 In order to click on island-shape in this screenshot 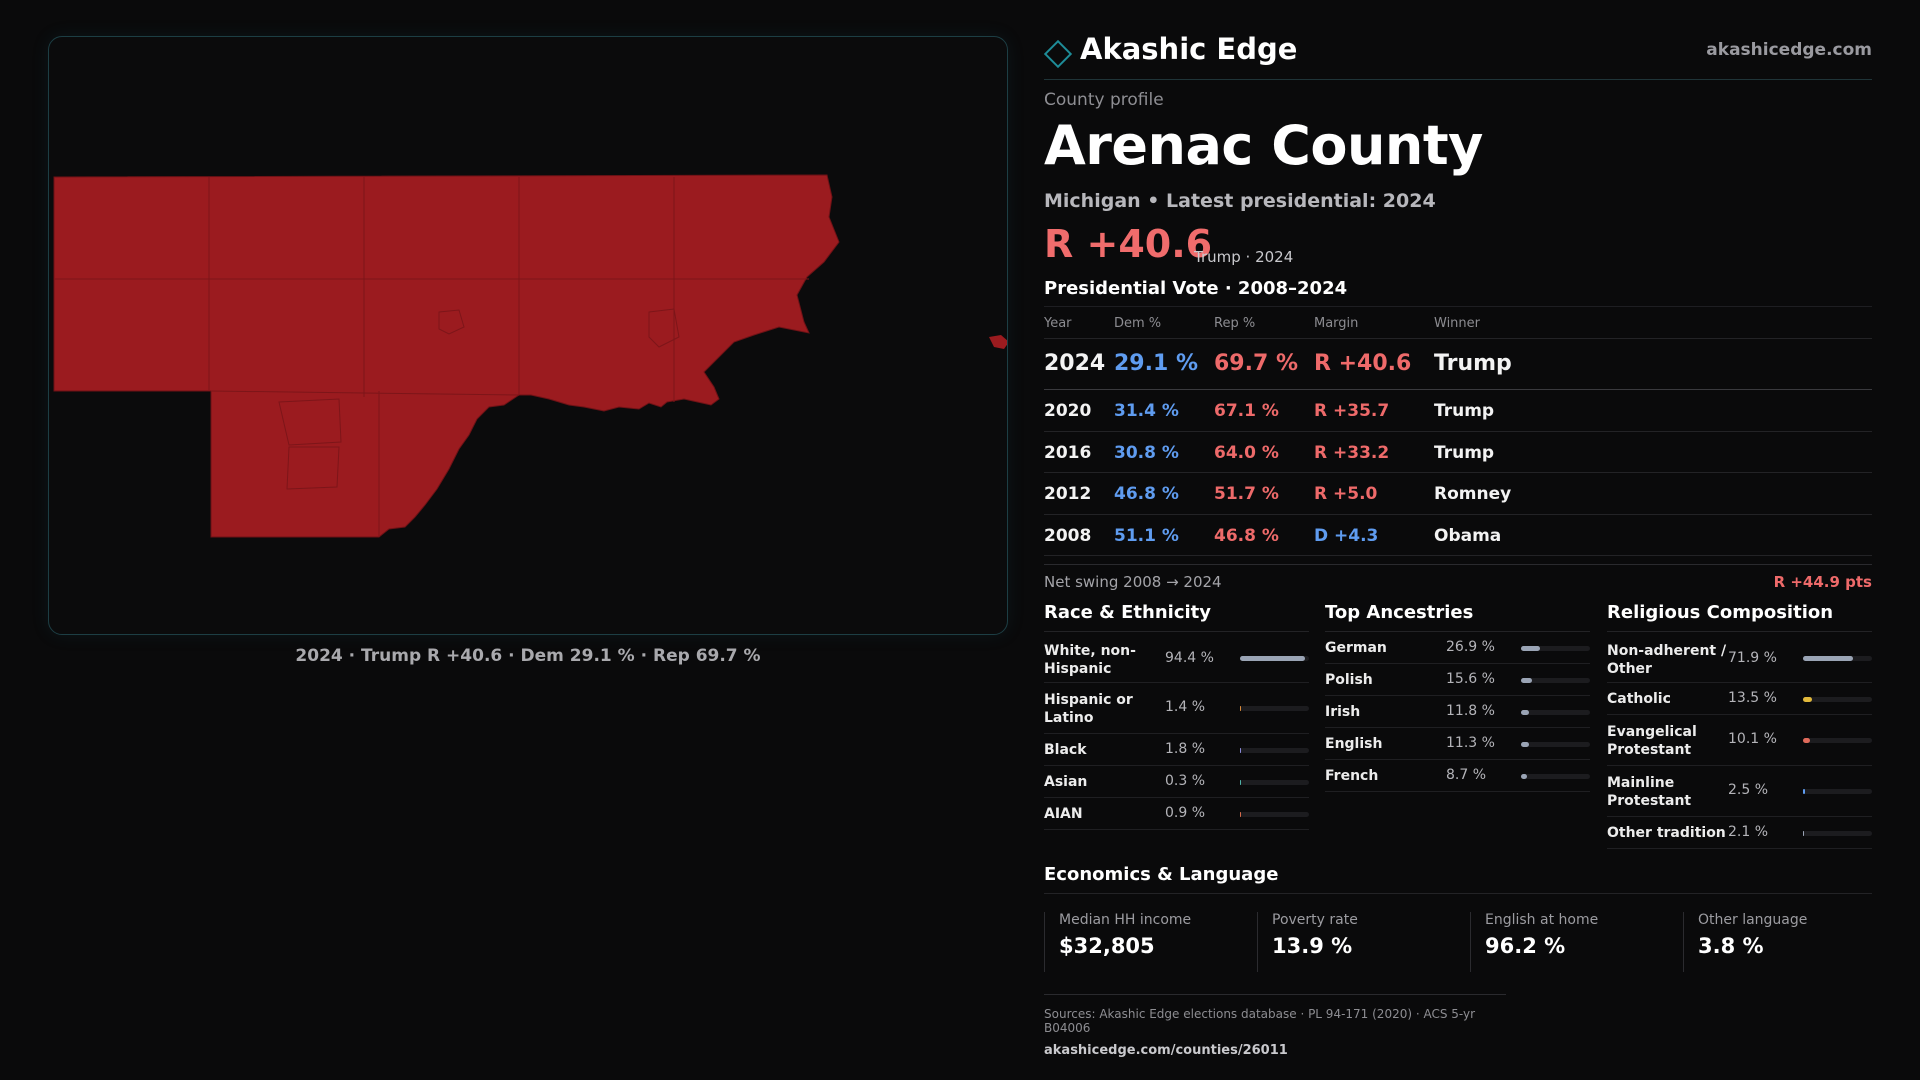, I will do `click(998, 342)`.